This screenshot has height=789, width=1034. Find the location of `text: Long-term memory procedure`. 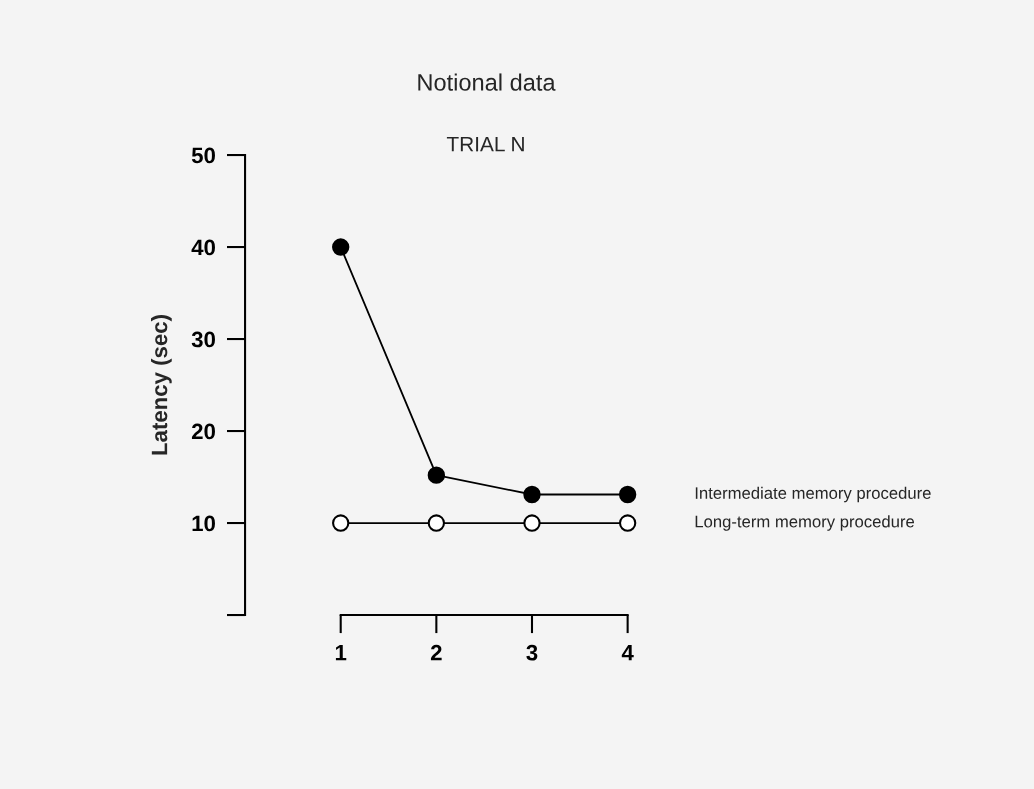

text: Long-term memory procedure is located at coordinates (805, 523).